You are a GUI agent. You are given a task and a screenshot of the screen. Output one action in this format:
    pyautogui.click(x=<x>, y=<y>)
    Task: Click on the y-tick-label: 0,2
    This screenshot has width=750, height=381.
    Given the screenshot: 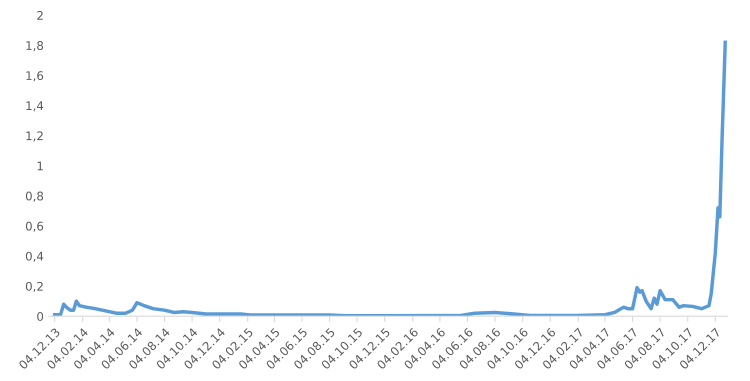 What is the action you would take?
    pyautogui.click(x=34, y=287)
    